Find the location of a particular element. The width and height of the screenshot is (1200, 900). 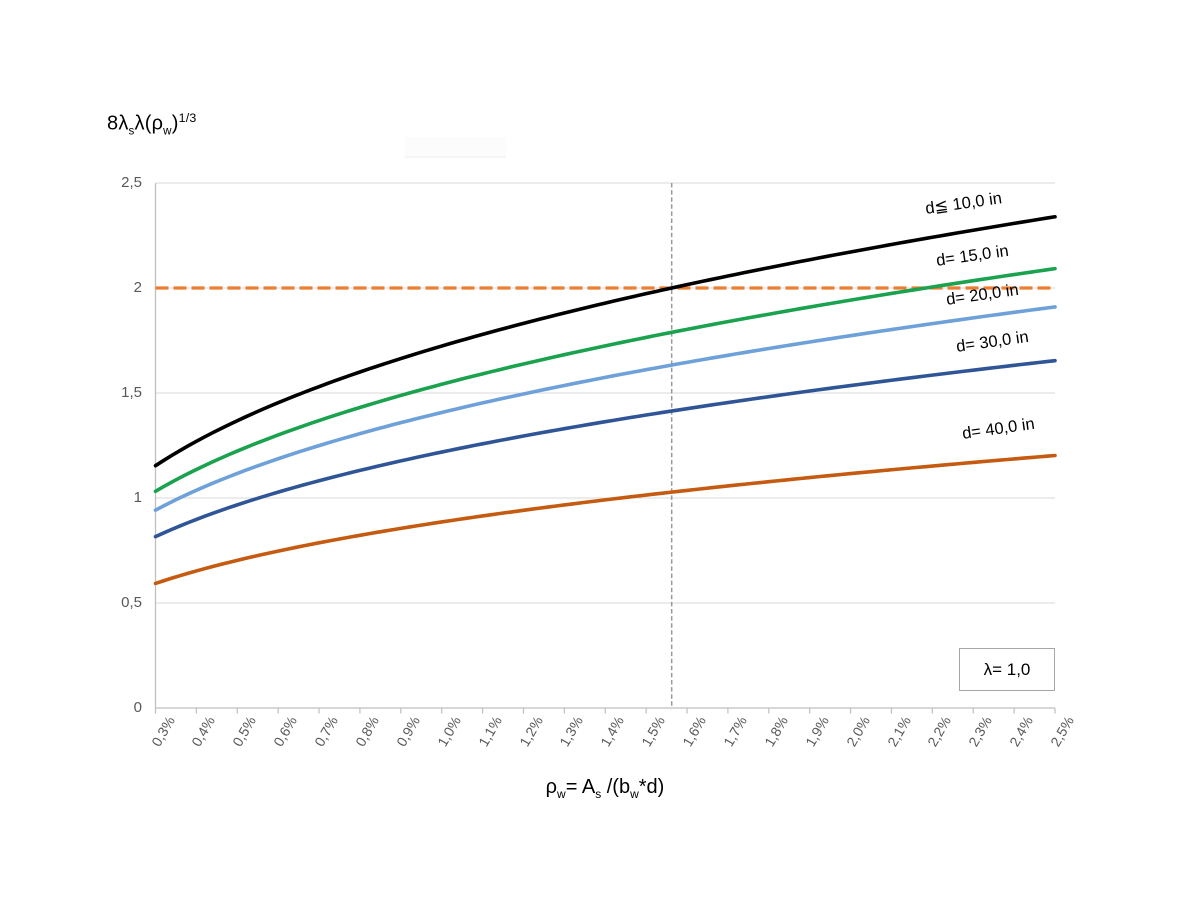

x-title-text: /(b is located at coordinates (616, 787).